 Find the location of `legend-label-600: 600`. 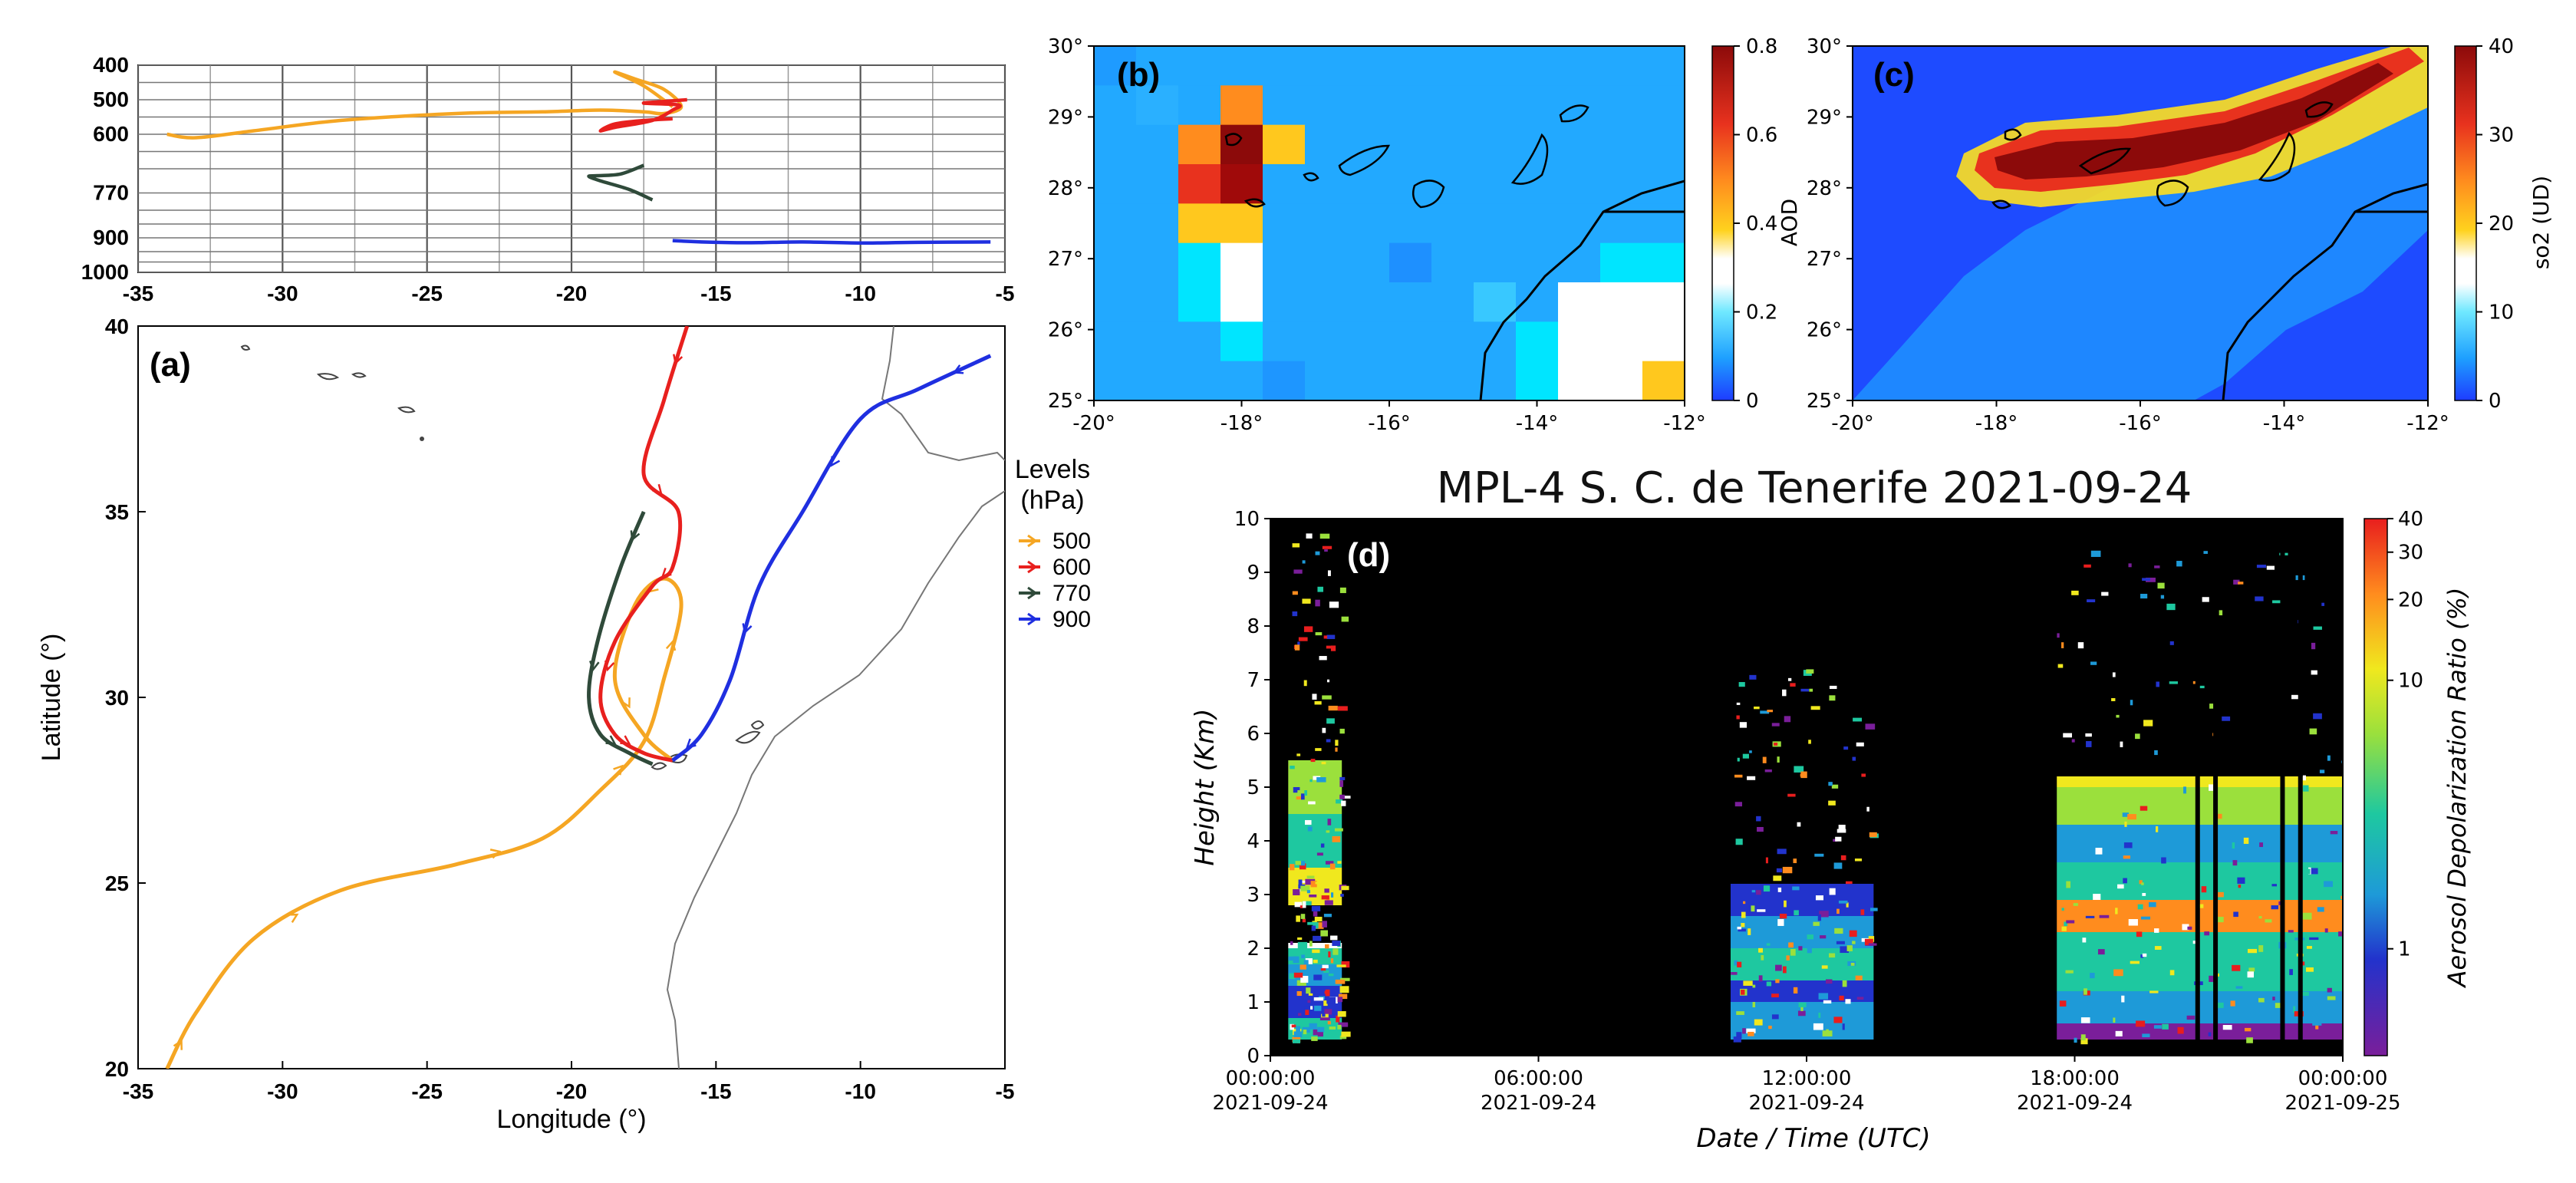

legend-label-600: 600 is located at coordinates (1071, 567).